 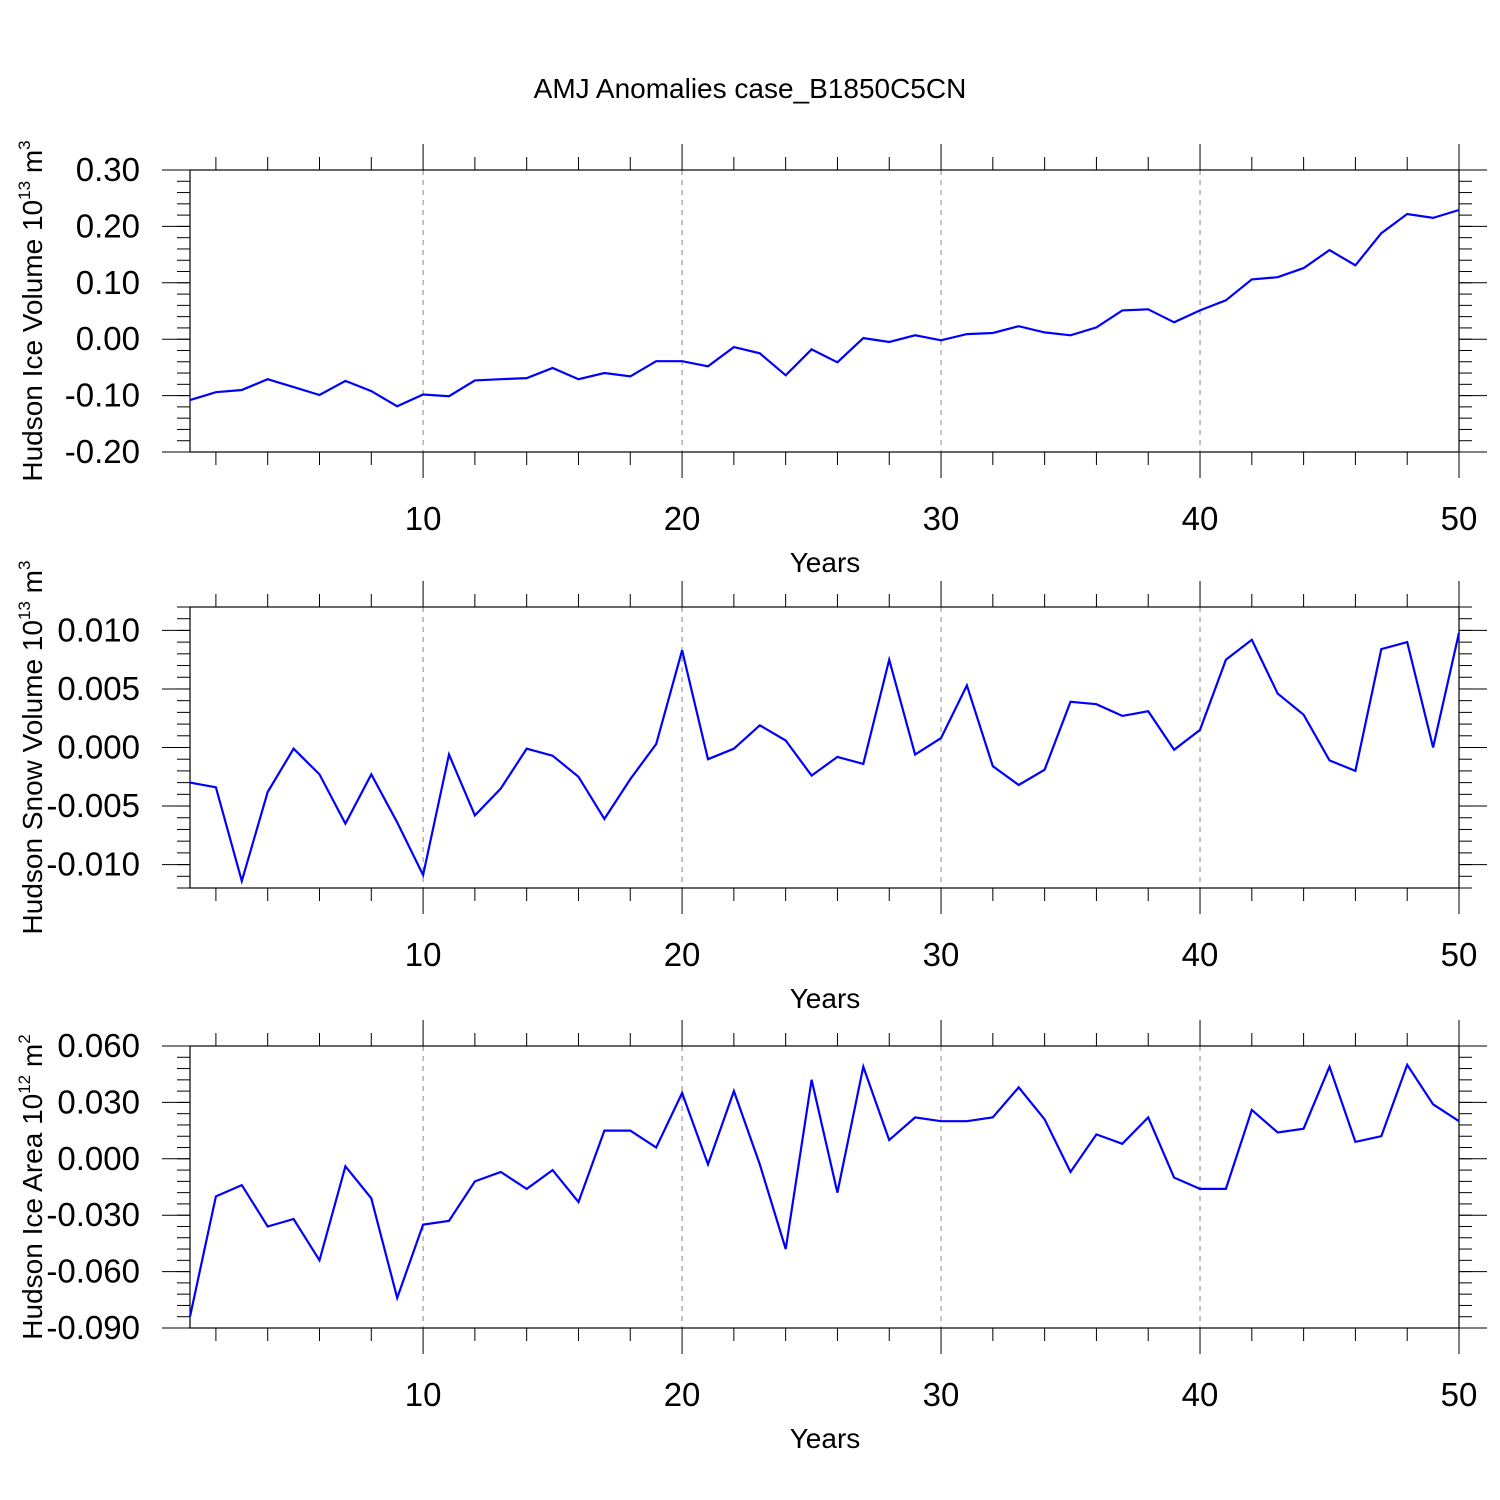 What do you see at coordinates (32, 1217) in the screenshot?
I see `y-axis-label-text: Hudson Ice Area 10` at bounding box center [32, 1217].